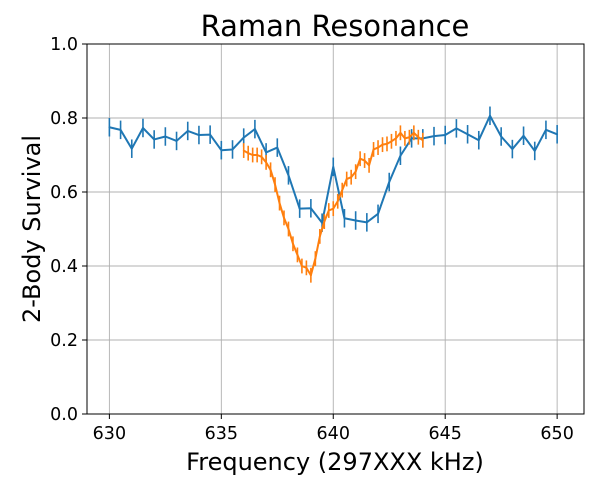  Describe the element at coordinates (64, 341) in the screenshot. I see `y-tick-label: 0.2` at that location.